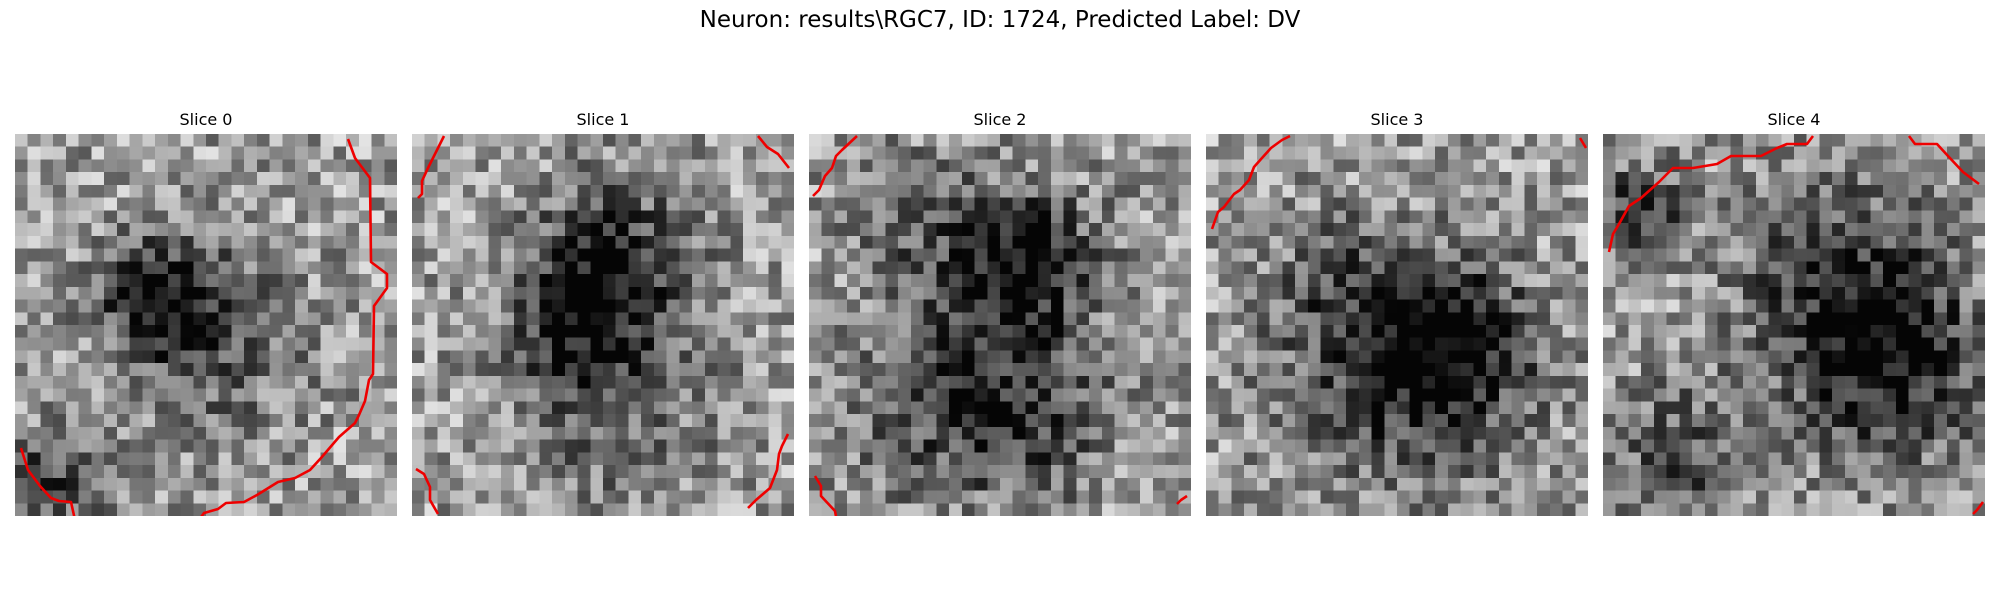 Image resolution: width=2000 pixels, height=600 pixels. Describe the element at coordinates (1000, 119) in the screenshot. I see `slice-title-2: Slice 2` at that location.